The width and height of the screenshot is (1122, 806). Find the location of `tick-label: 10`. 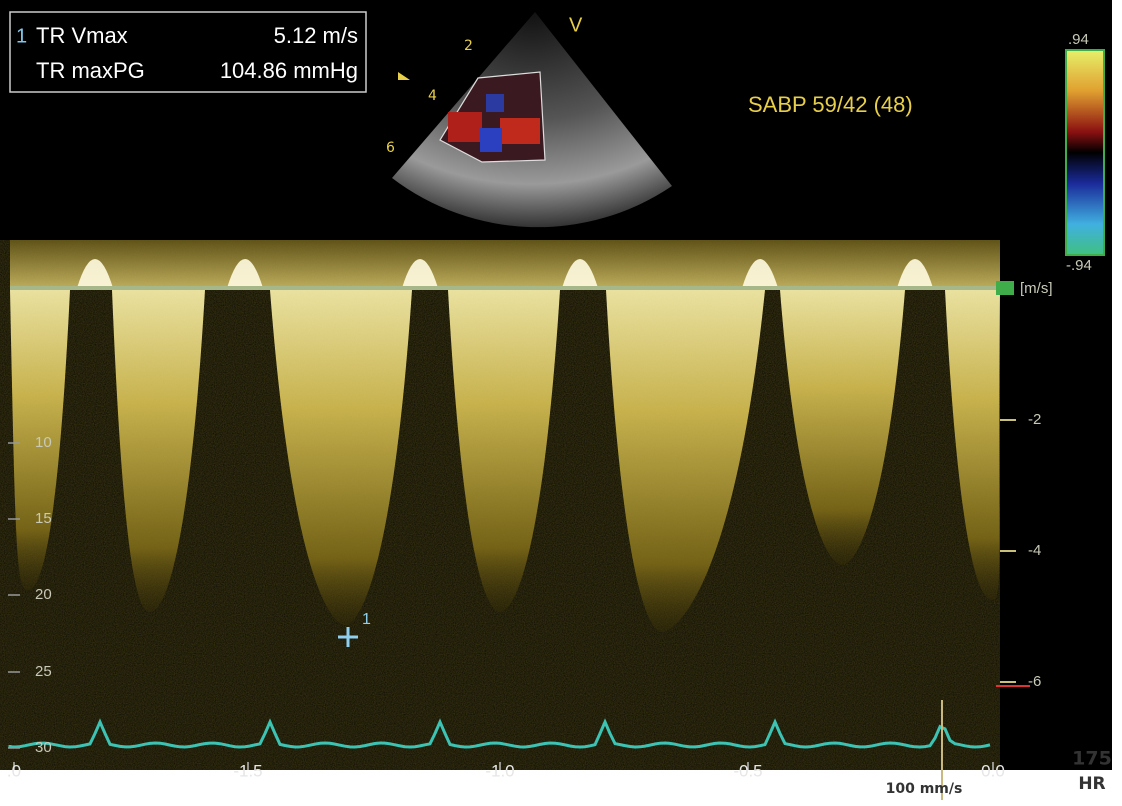

tick-label: 10 is located at coordinates (43, 442).